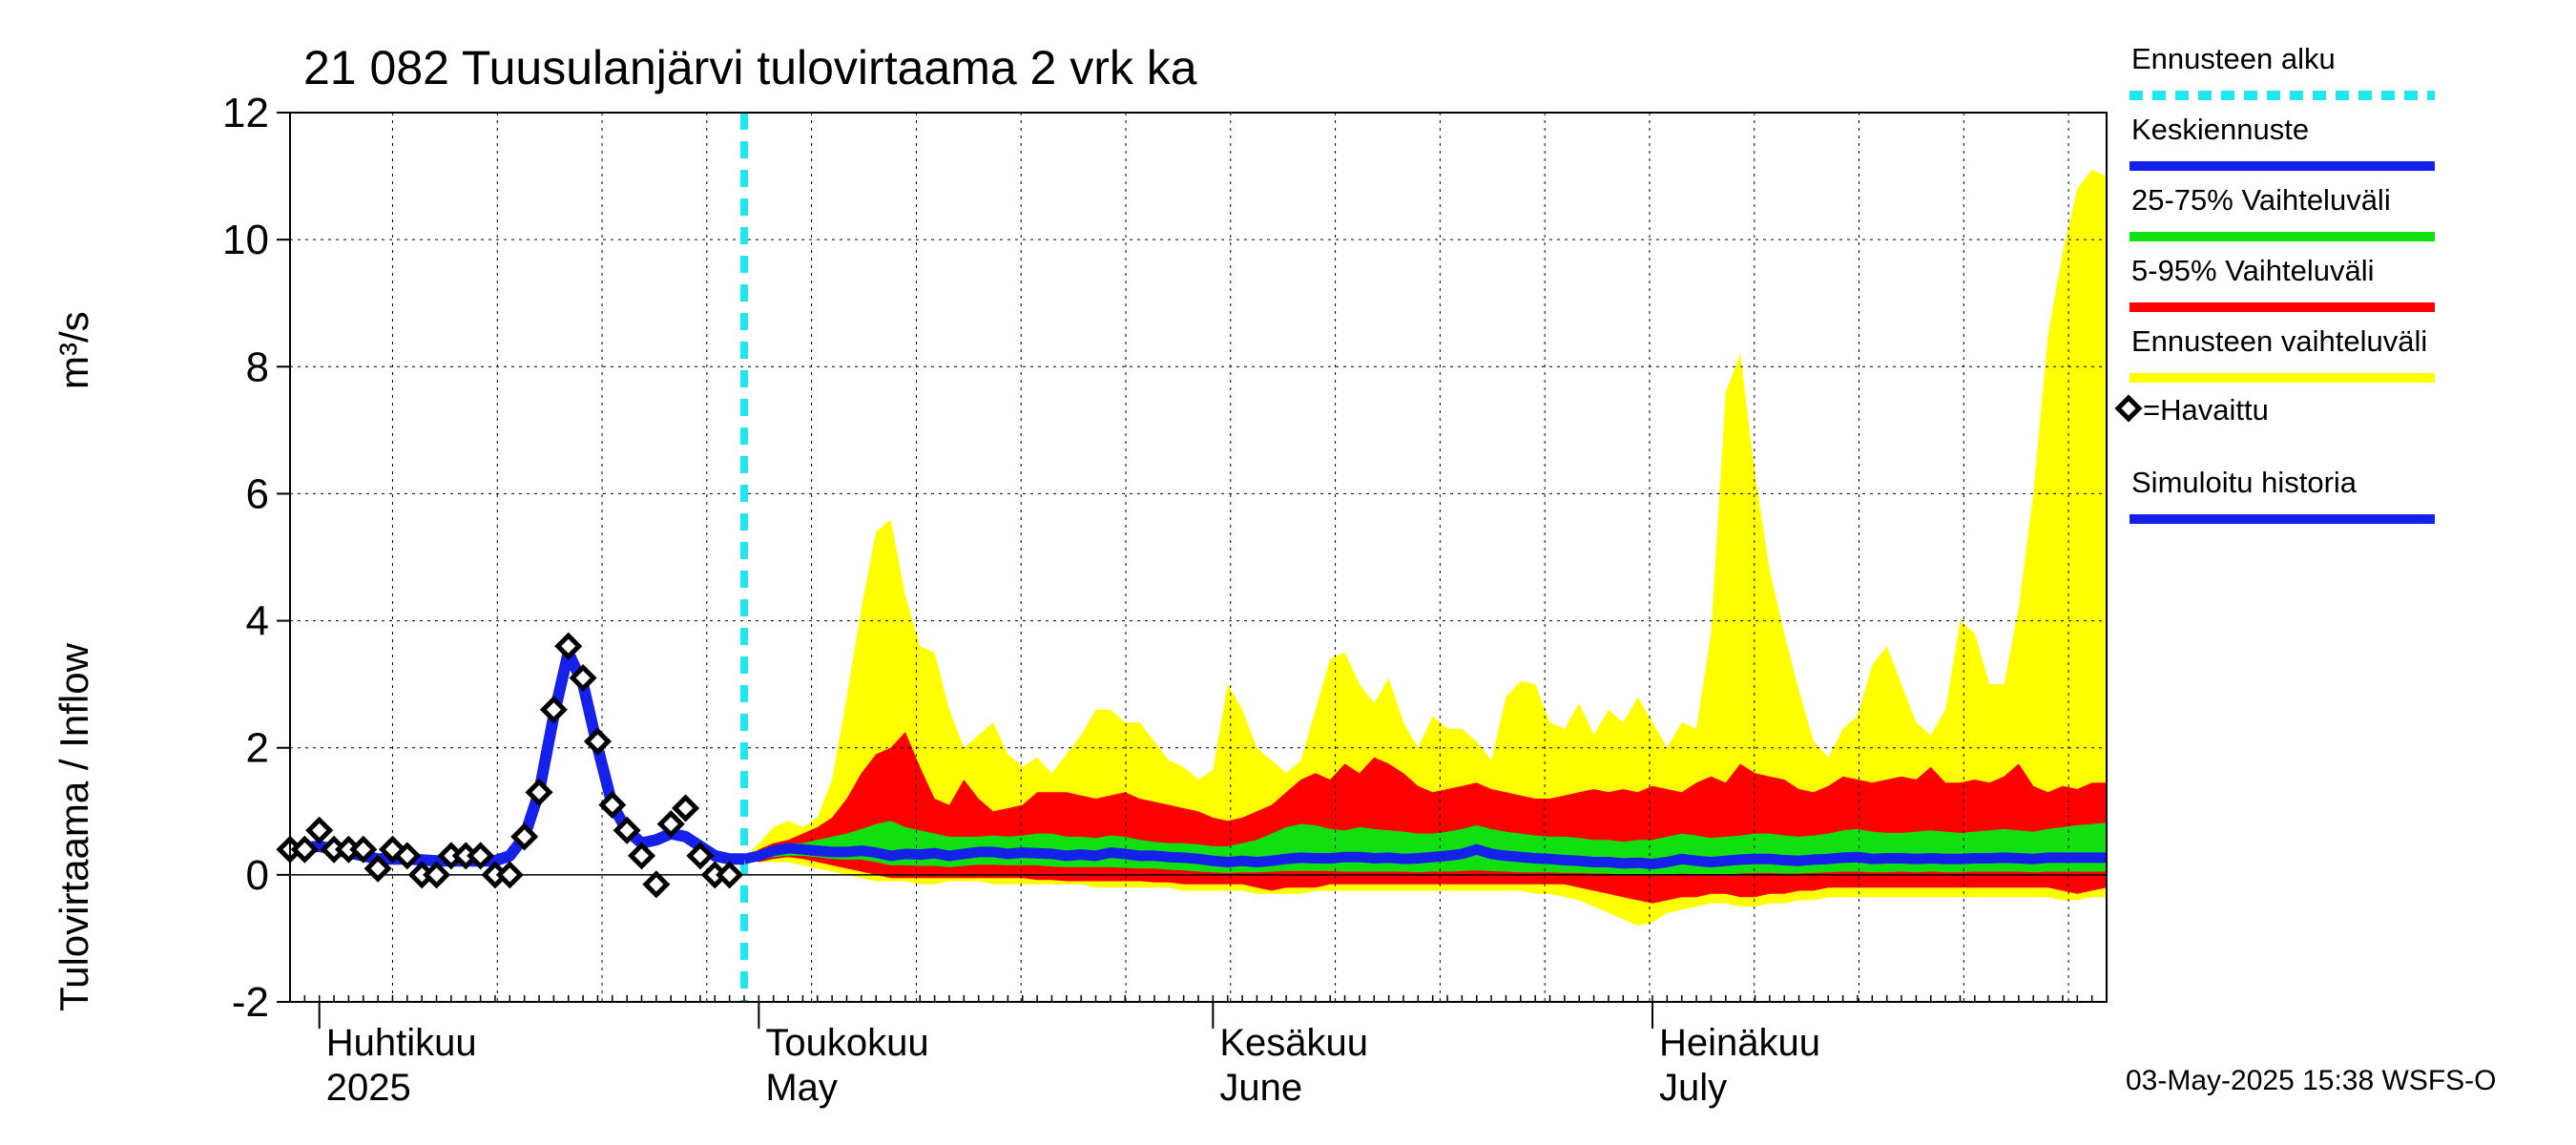  What do you see at coordinates (2252, 270) in the screenshot?
I see `legend-label: 5-95% Vaihteluväli` at bounding box center [2252, 270].